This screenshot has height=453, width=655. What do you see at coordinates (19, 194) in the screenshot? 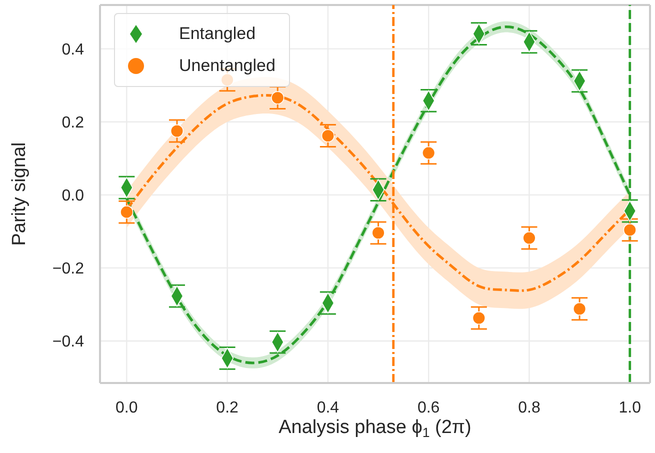
I see `y-axis-title: Parity signal` at bounding box center [19, 194].